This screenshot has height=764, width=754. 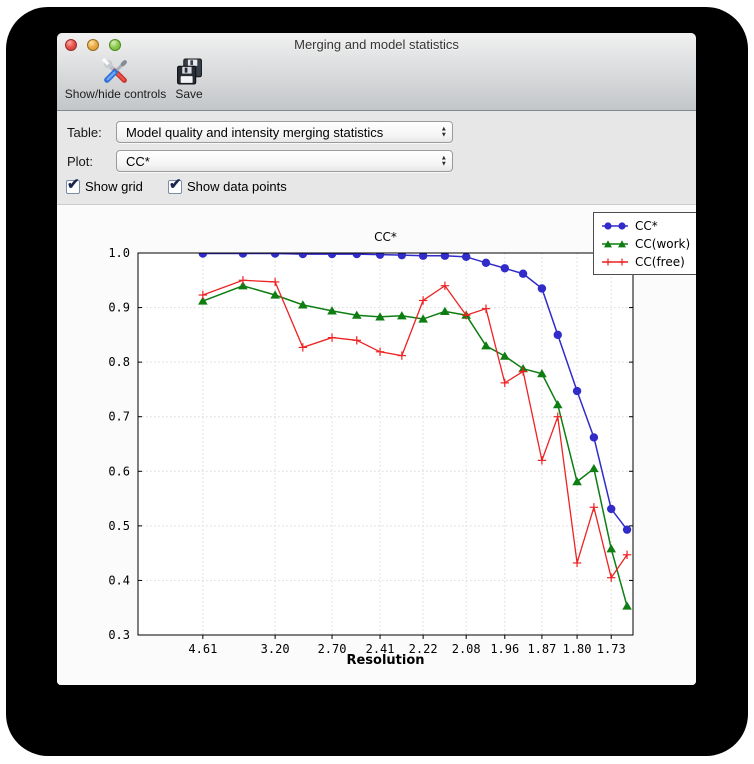 What do you see at coordinates (119, 471) in the screenshot?
I see `svg-text: 0.6` at bounding box center [119, 471].